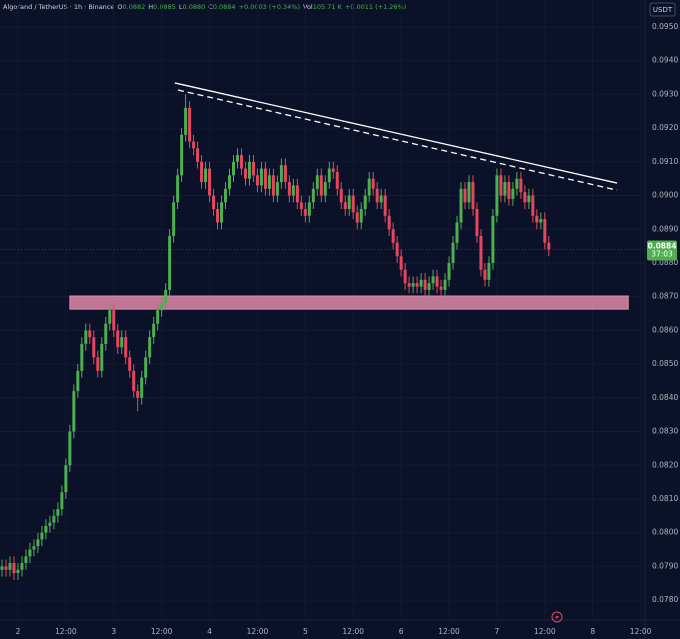  Describe the element at coordinates (665, 195) in the screenshot. I see `y-tick-label: 0.0900` at that location.